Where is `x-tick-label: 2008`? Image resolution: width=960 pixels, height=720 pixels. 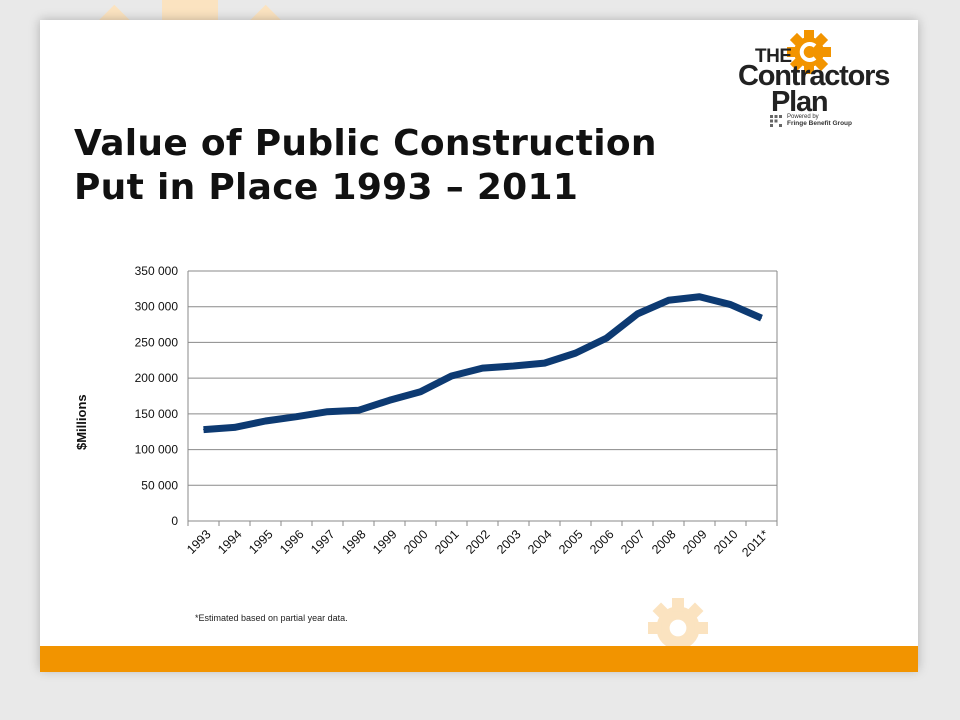
x-tick-label: 2008 is located at coordinates (664, 542).